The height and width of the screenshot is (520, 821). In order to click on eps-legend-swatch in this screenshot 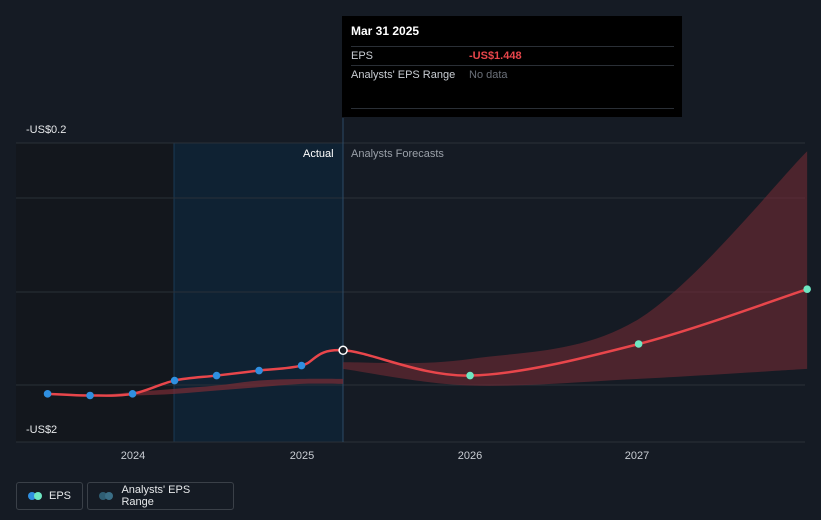, I will do `click(35, 496)`.